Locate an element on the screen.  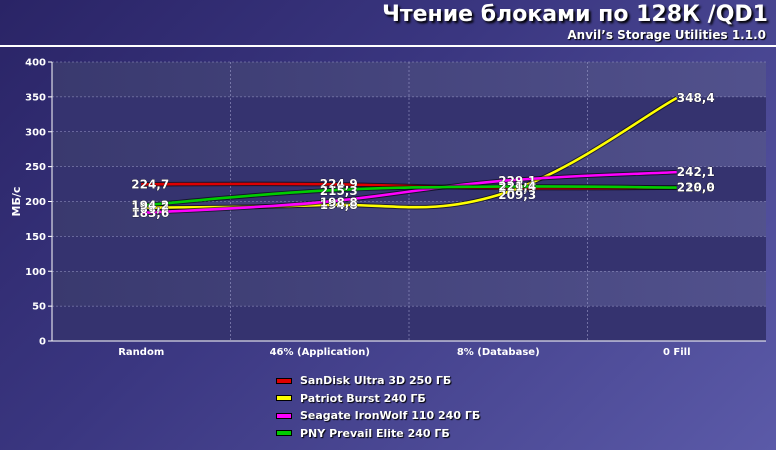
legend-item-1: SanDisk Ultra 3D 250 ГБ is located at coordinates (378, 381).